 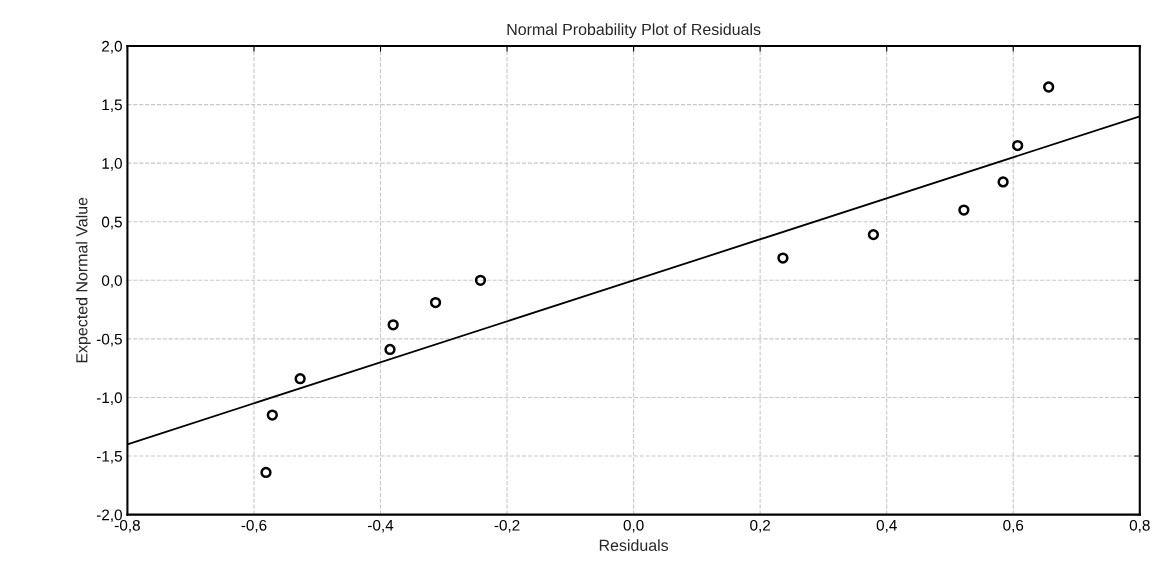 I want to click on y-tick-label: 1,0, so click(x=112, y=164).